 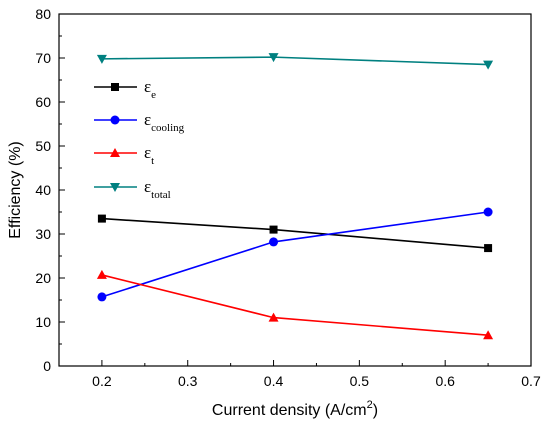 What do you see at coordinates (295, 254) in the screenshot?
I see `series-line-cooling` at bounding box center [295, 254].